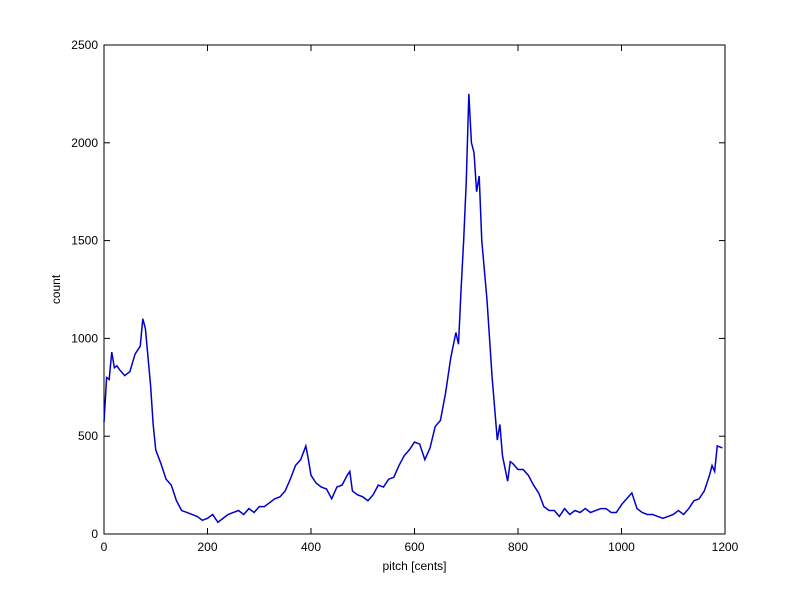 The height and width of the screenshot is (600, 800). I want to click on x-tick-label: 200, so click(207, 547).